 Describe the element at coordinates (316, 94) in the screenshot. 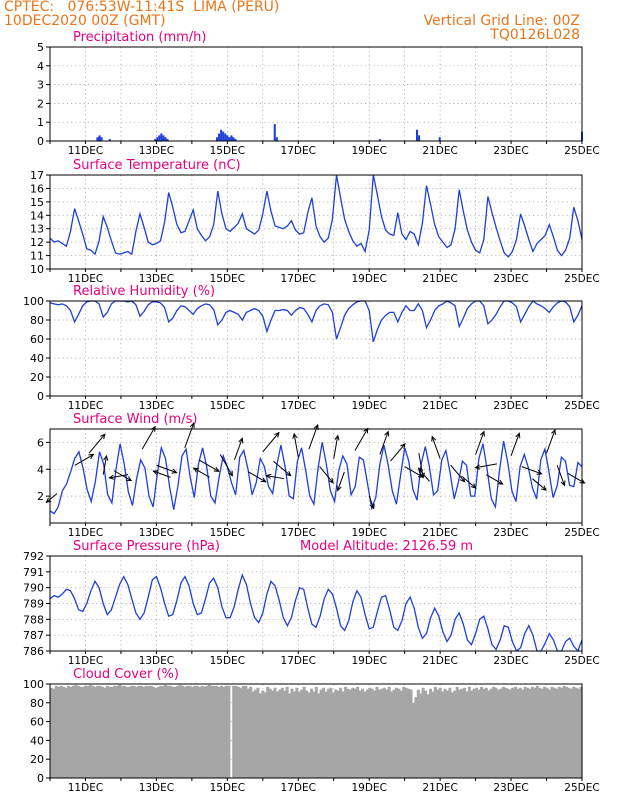

I see `panel-frame` at that location.